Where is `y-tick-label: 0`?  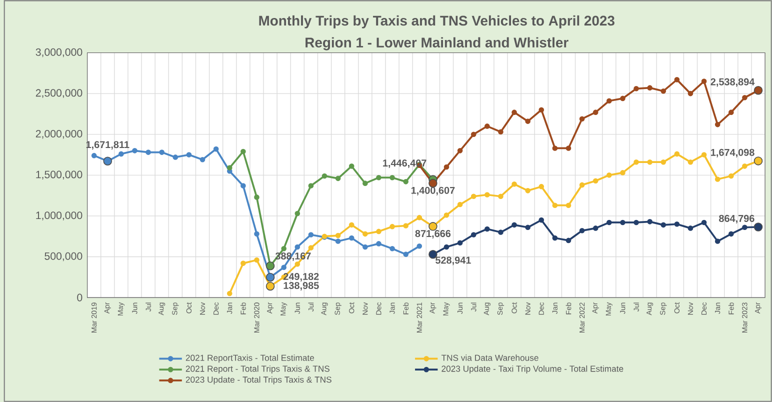
y-tick-label: 0 is located at coordinates (79, 298).